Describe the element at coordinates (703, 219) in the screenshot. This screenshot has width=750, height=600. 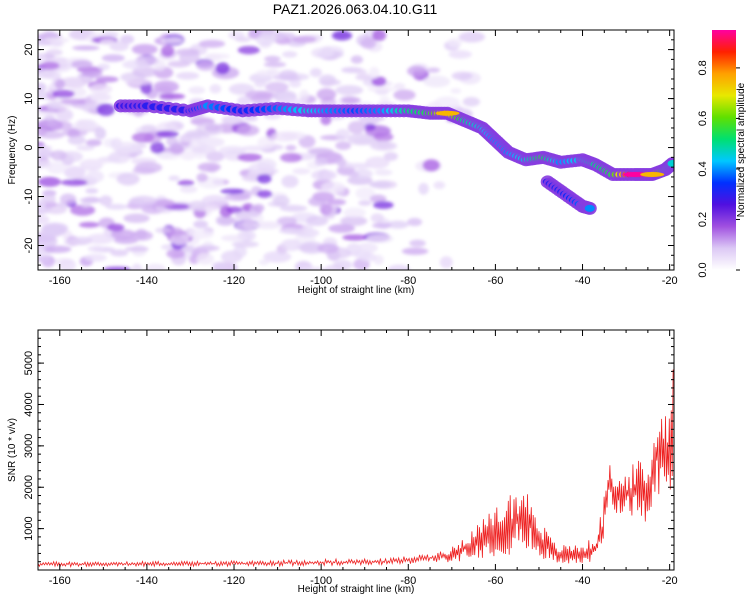
I see `colorbar-tick-label: 0.2` at that location.